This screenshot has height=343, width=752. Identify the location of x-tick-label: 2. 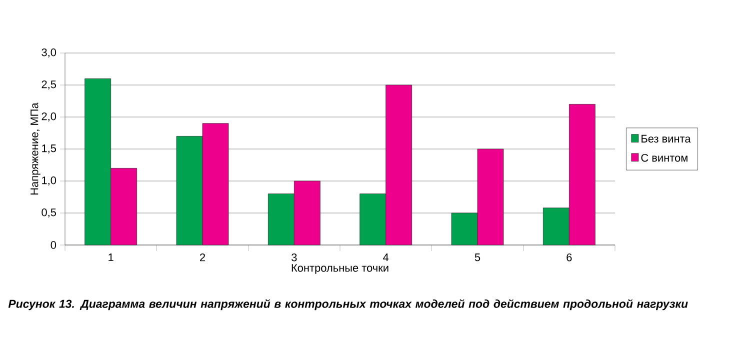
(203, 258).